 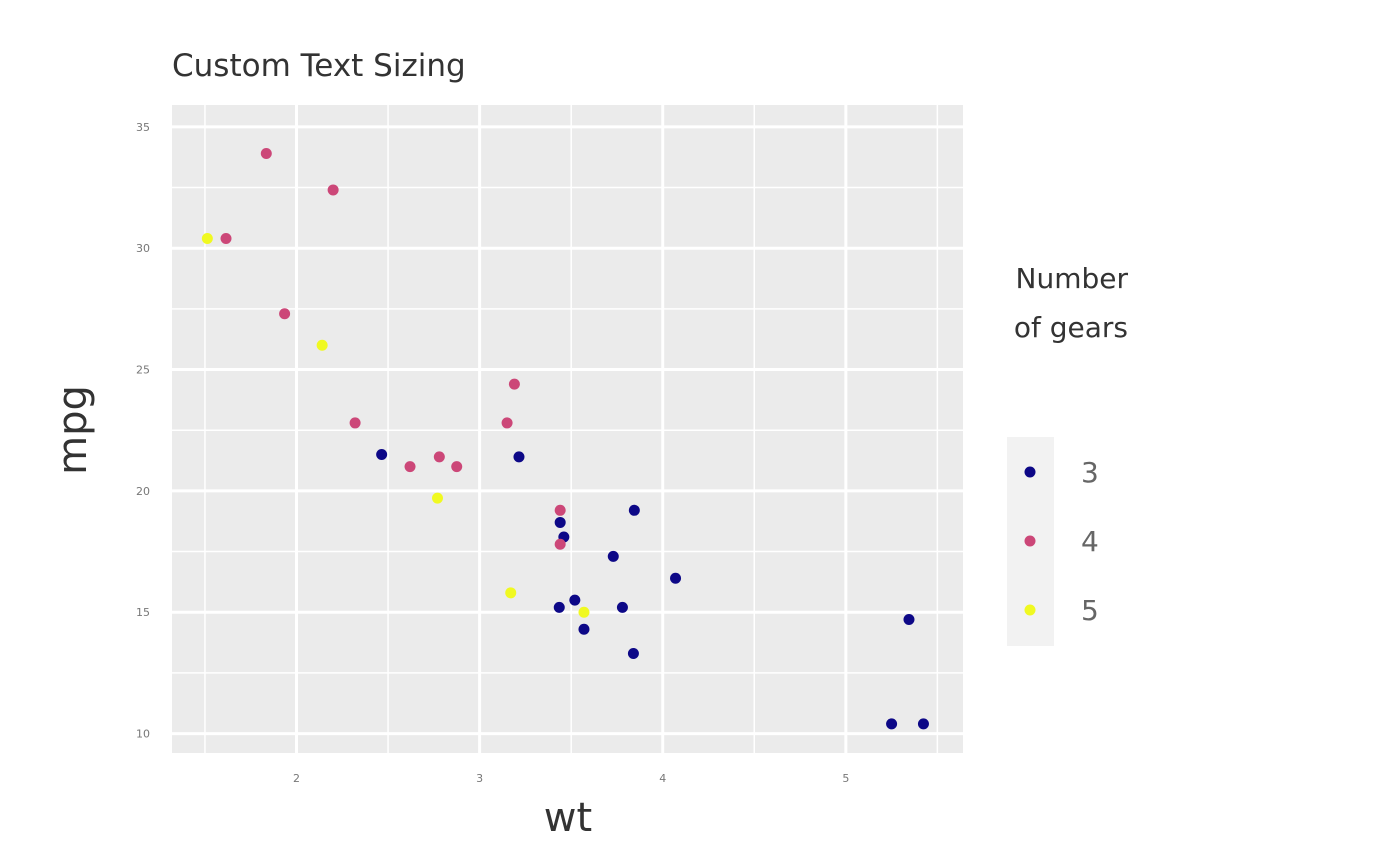 I want to click on y-tick-label: 20, so click(x=143, y=491).